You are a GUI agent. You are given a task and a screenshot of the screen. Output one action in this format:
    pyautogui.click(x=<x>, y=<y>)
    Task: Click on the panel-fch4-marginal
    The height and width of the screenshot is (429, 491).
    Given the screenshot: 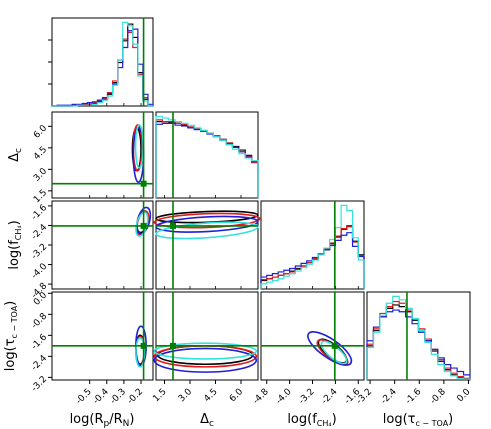 What is the action you would take?
    pyautogui.click(x=312, y=245)
    